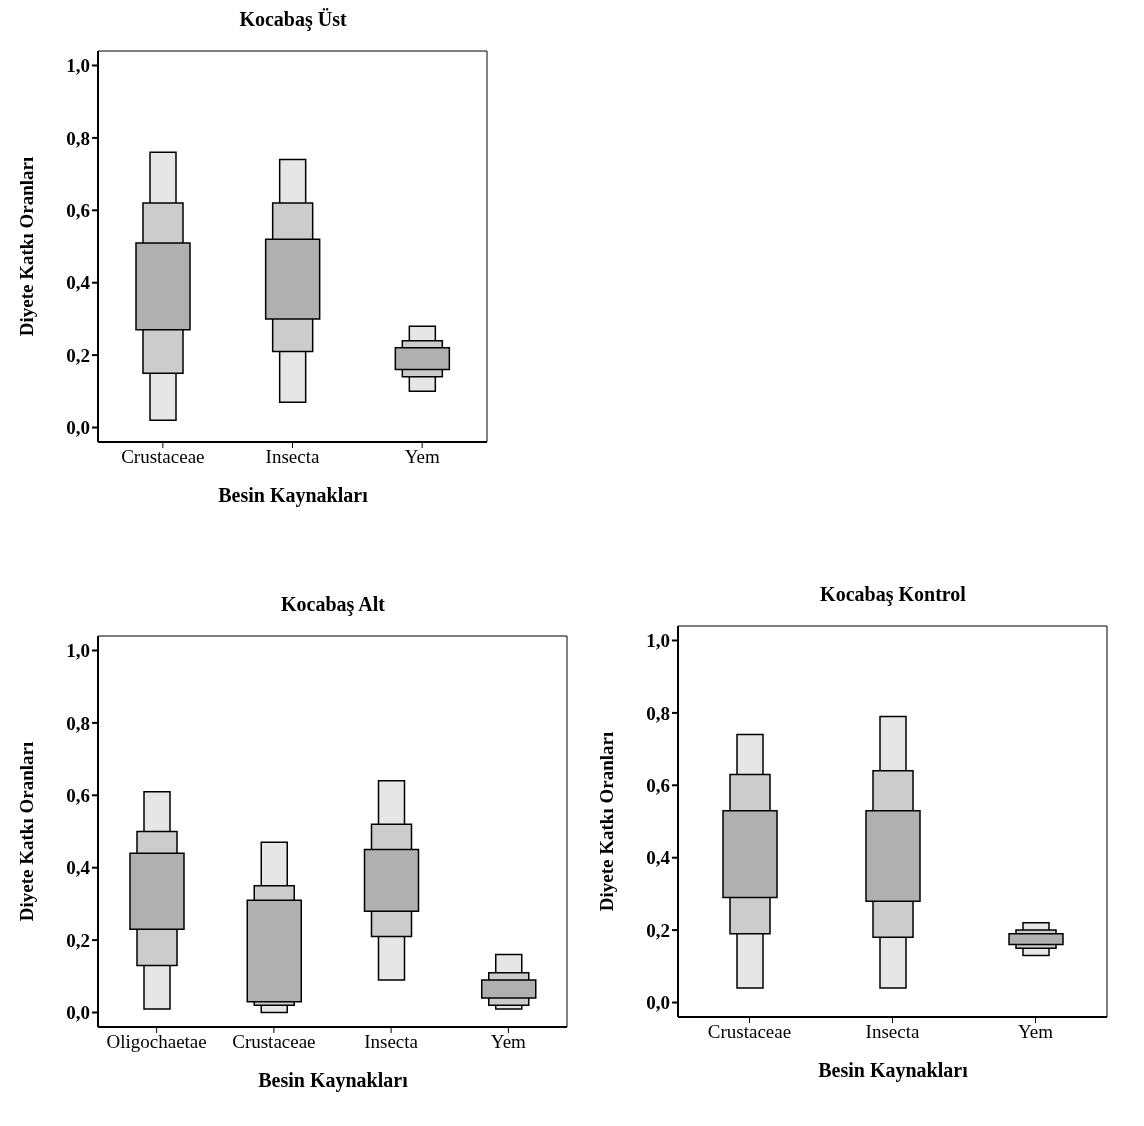 This screenshot has width=1144, height=1126. I want to click on x-tick-label: Oligochaetae, so click(156, 1042).